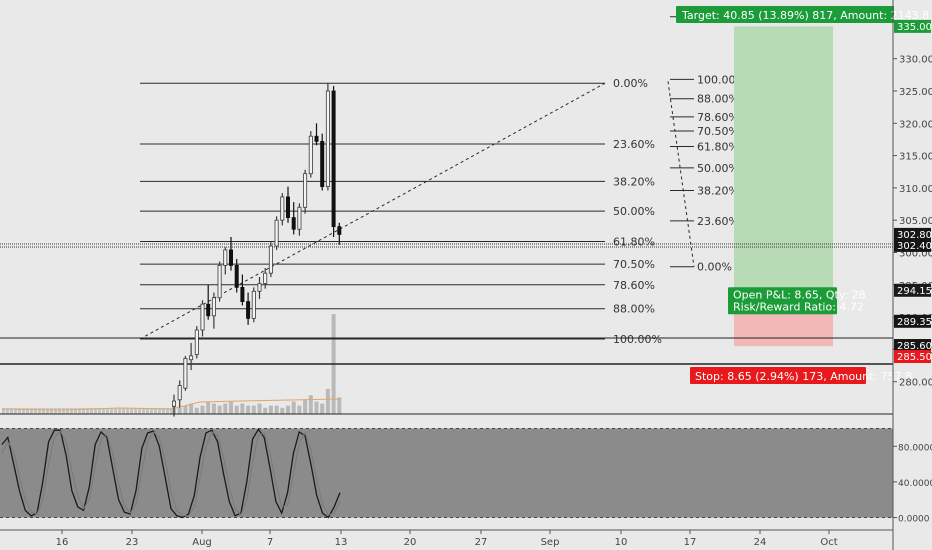 The height and width of the screenshot is (550, 932). I want to click on stop-label-box, so click(778, 375).